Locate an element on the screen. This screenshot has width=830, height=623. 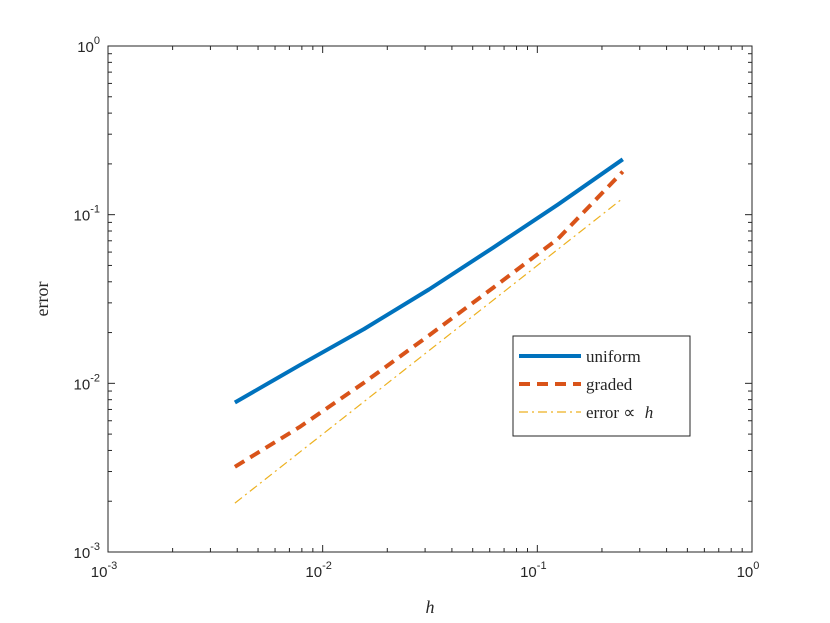
y-tick-label: 10⁻³ is located at coordinates (87, 551).